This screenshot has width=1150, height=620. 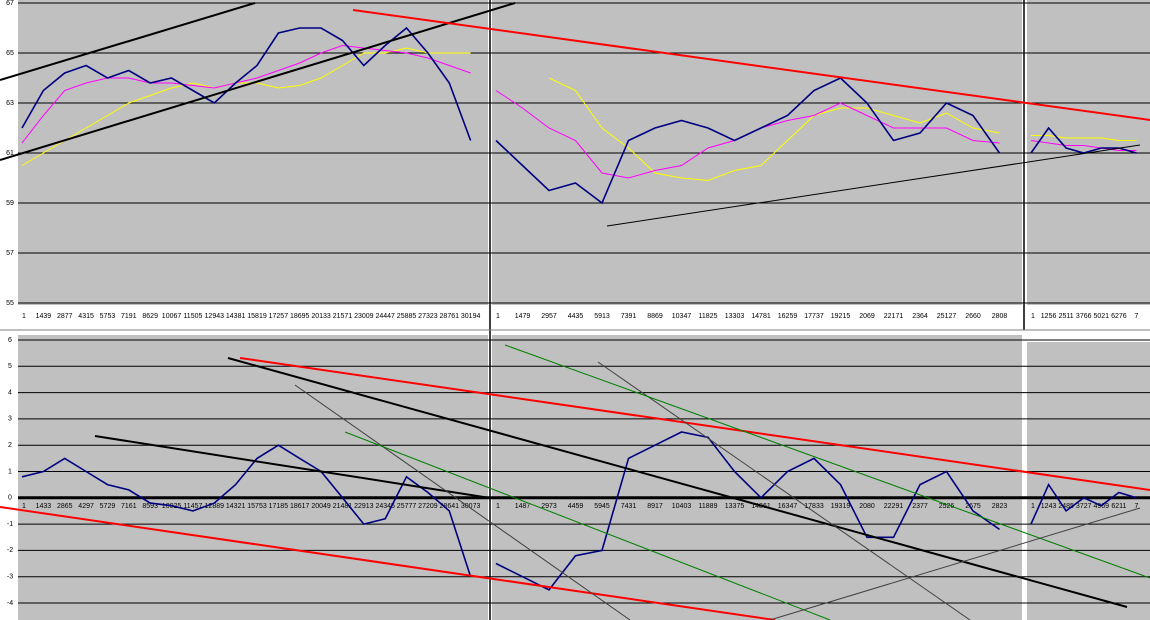 What do you see at coordinates (973, 316) in the screenshot?
I see `x-tick-label: 2660` at bounding box center [973, 316].